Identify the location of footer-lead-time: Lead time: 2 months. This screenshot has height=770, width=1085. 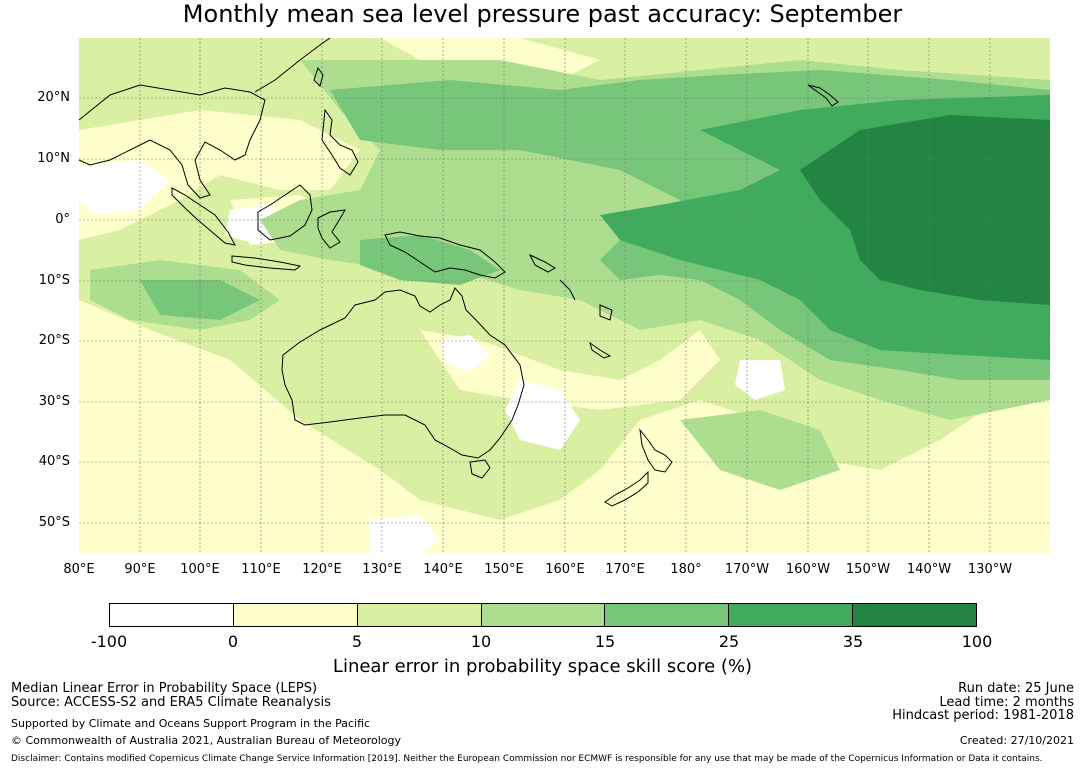
(1006, 702).